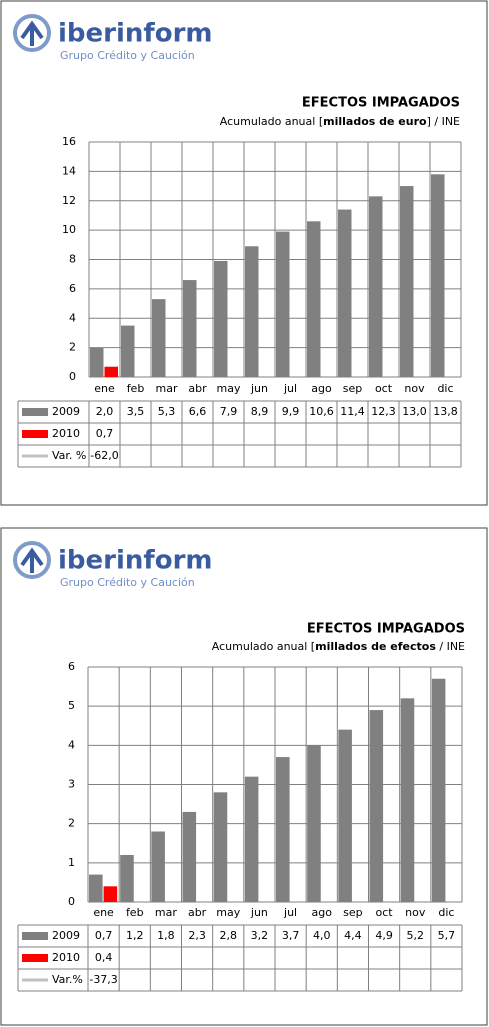  What do you see at coordinates (69, 141) in the screenshot?
I see `y-tick-label: 16` at bounding box center [69, 141].